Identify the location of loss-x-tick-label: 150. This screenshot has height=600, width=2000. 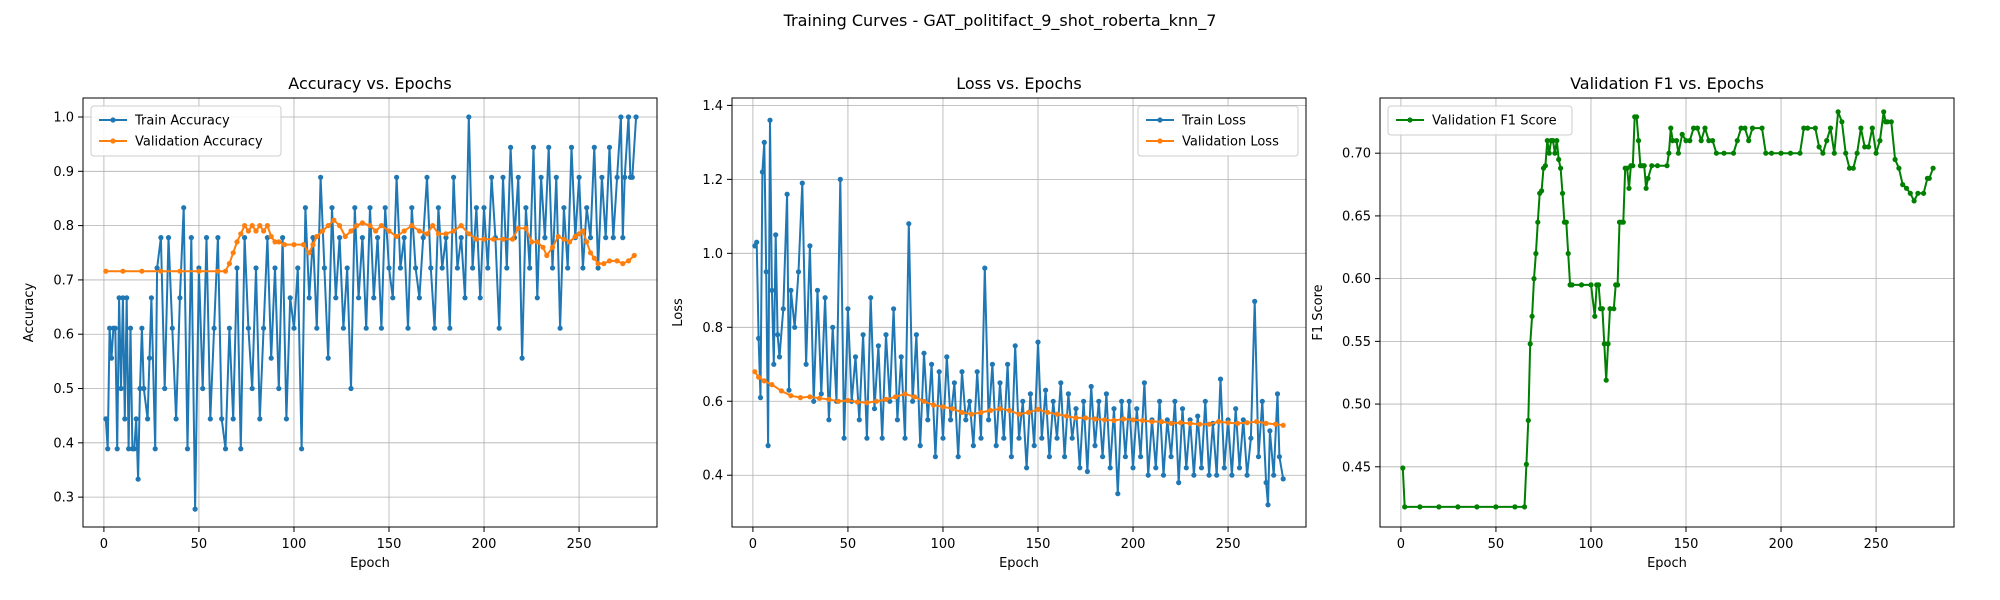
(1038, 544).